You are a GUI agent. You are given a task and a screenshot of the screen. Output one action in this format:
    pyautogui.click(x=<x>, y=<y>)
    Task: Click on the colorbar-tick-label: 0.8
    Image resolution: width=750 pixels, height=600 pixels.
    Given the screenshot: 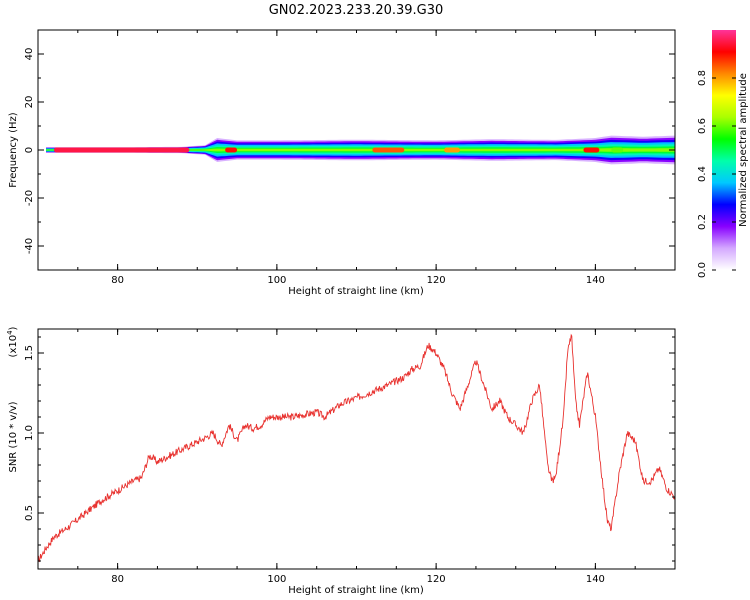 What is the action you would take?
    pyautogui.click(x=702, y=78)
    